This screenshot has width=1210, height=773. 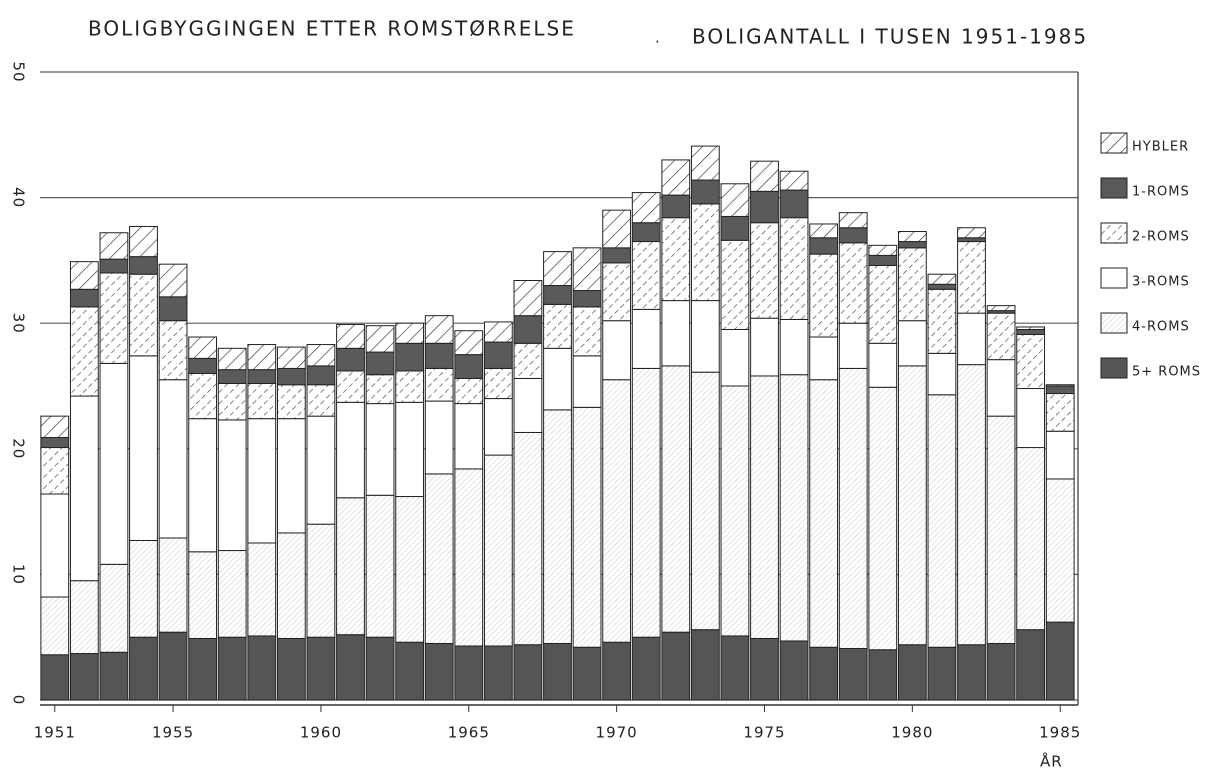 What do you see at coordinates (1161, 237) in the screenshot?
I see `legend-label: 2-ROMS` at bounding box center [1161, 237].